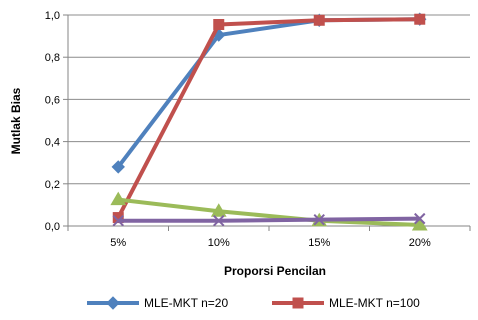 This screenshot has height=320, width=478. I want to click on x-tick-label: 5%, so click(118, 243).